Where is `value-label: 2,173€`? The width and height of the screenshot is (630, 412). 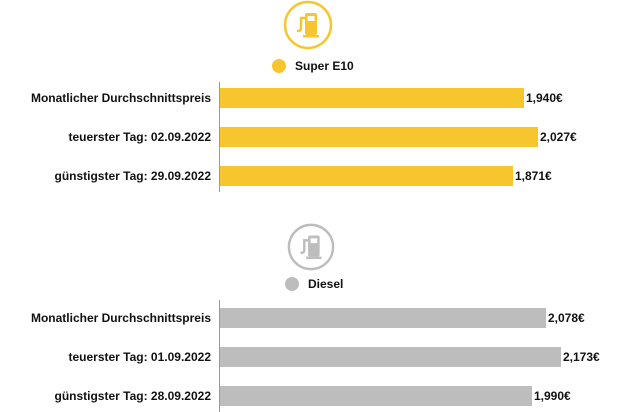 value-label: 2,173€ is located at coordinates (581, 357).